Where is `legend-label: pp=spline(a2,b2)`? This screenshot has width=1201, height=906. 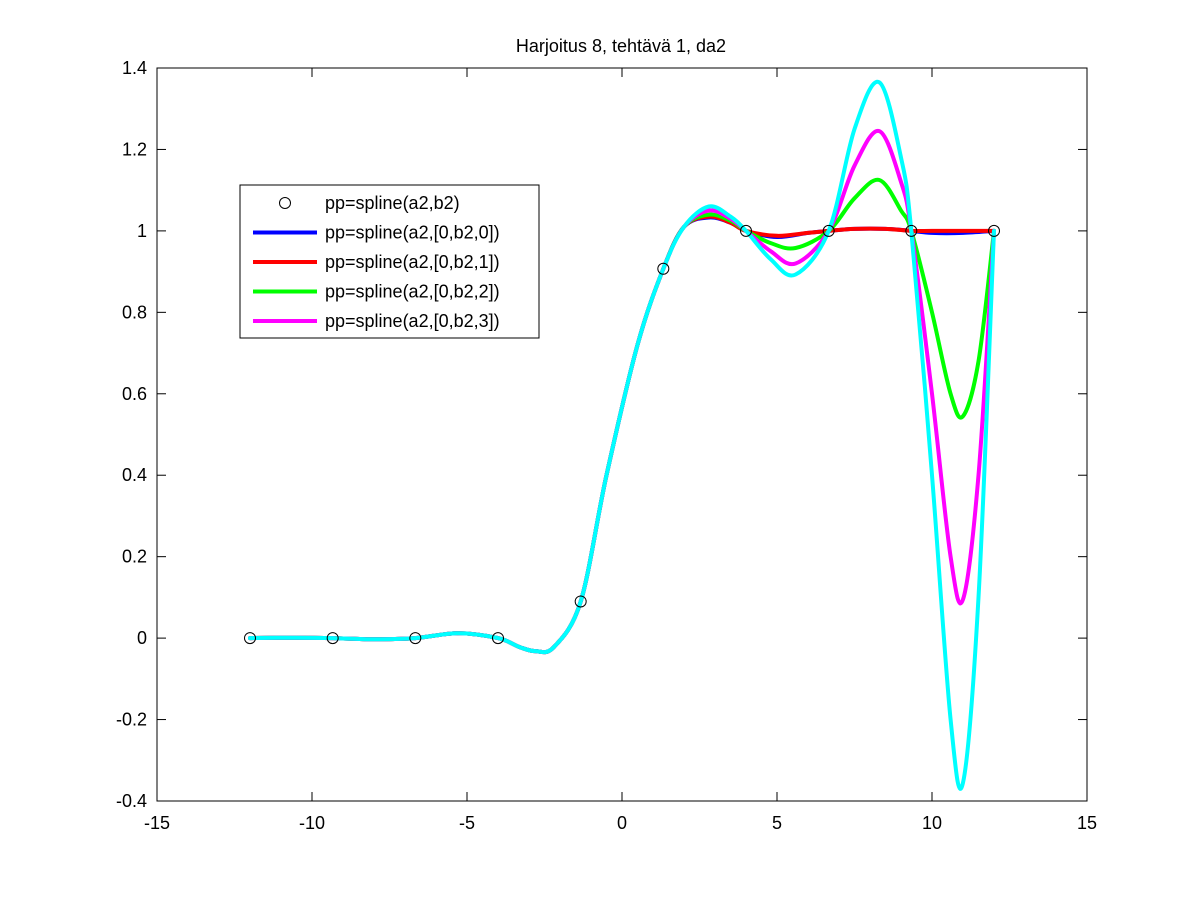 legend-label: pp=spline(a2,b2) is located at coordinates (392, 203).